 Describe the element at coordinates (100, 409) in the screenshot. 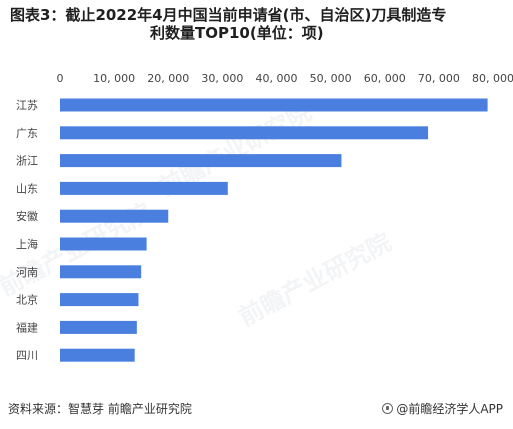

I see `source-note: 资料来源：智慧芽 前瞻产业研究院` at that location.